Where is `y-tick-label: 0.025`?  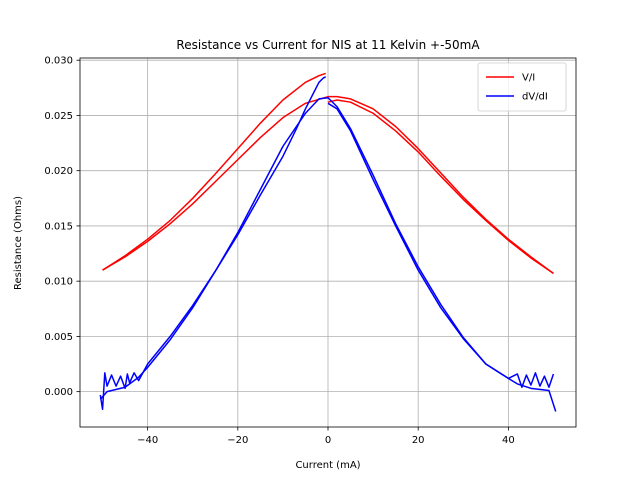
y-tick-label: 0.025 is located at coordinates (58, 116).